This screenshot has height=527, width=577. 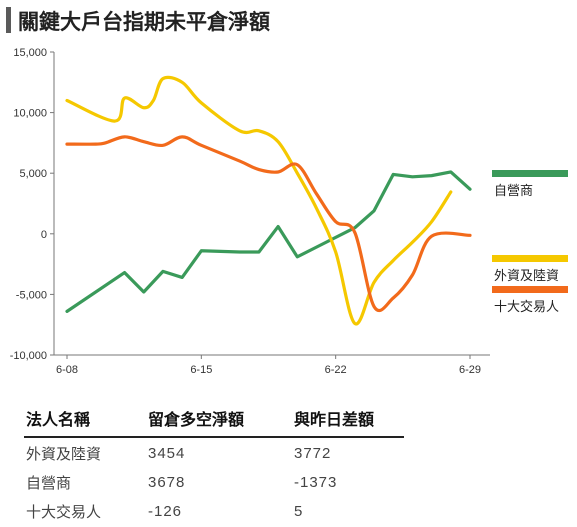 I want to click on row-name: 外資及陸資, so click(x=64, y=454).